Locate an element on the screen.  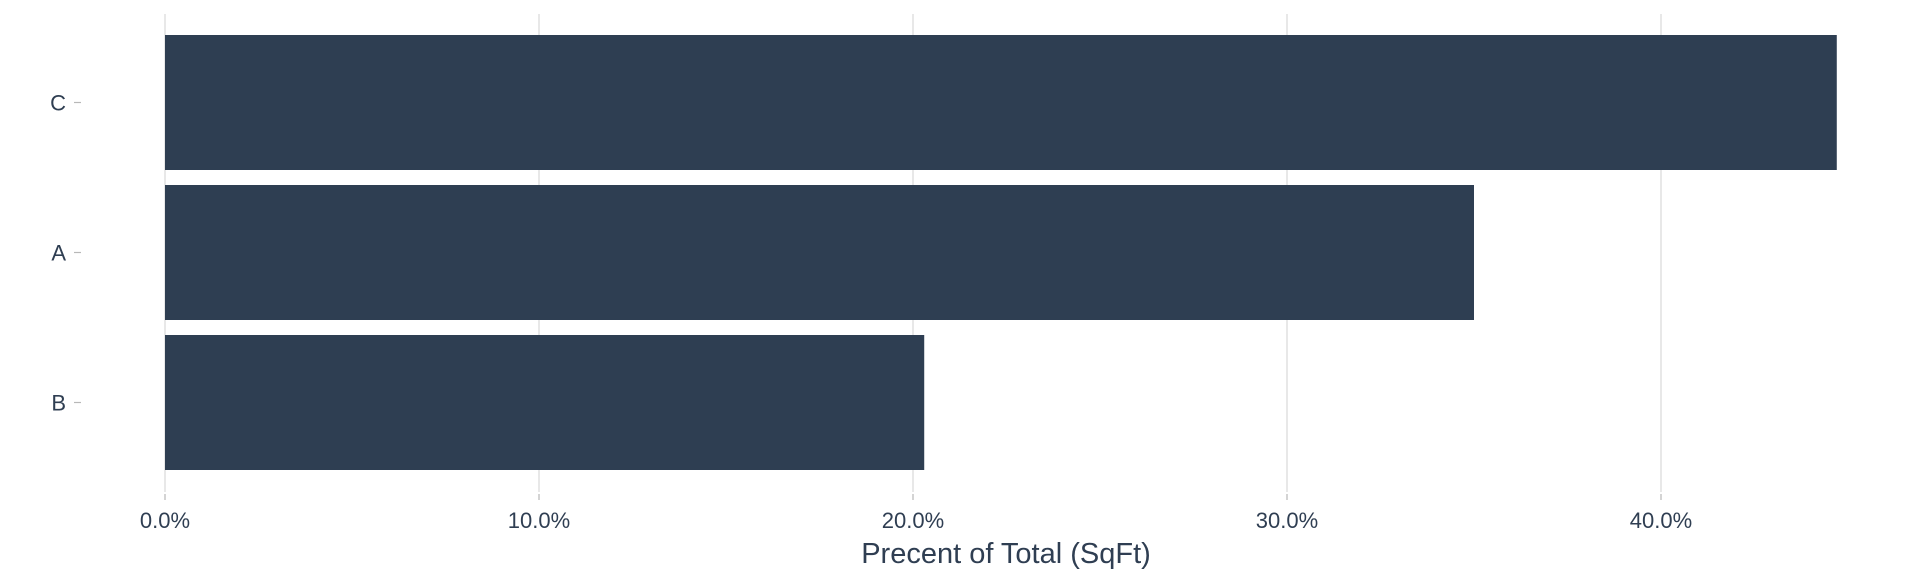
y-tick-label-C: C is located at coordinates (58, 103).